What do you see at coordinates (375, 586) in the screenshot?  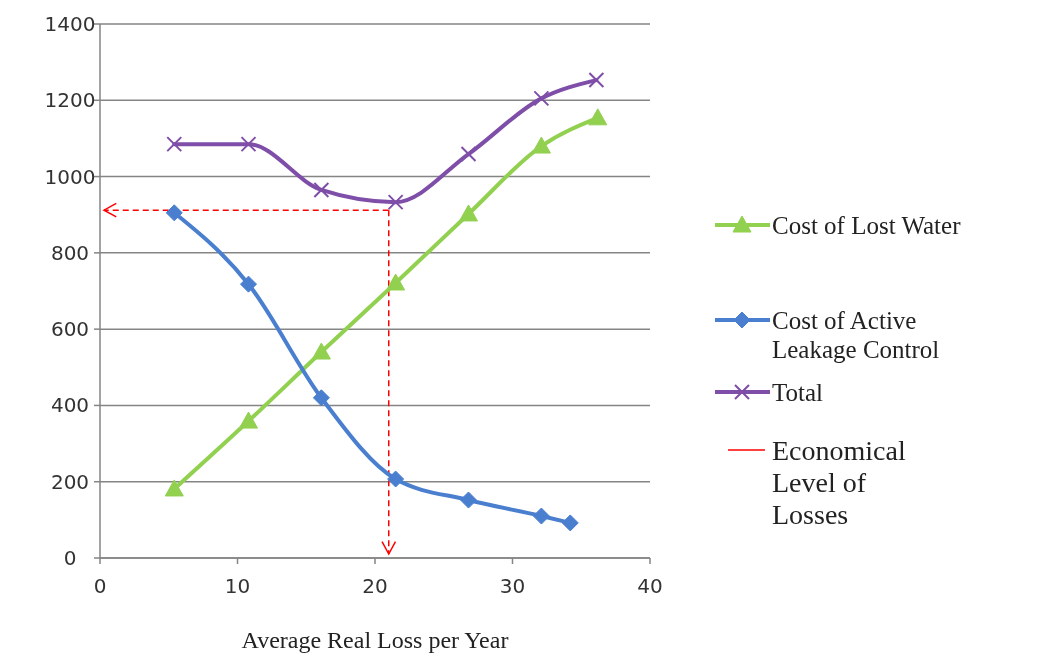 I see `x-tick-label: 20` at bounding box center [375, 586].